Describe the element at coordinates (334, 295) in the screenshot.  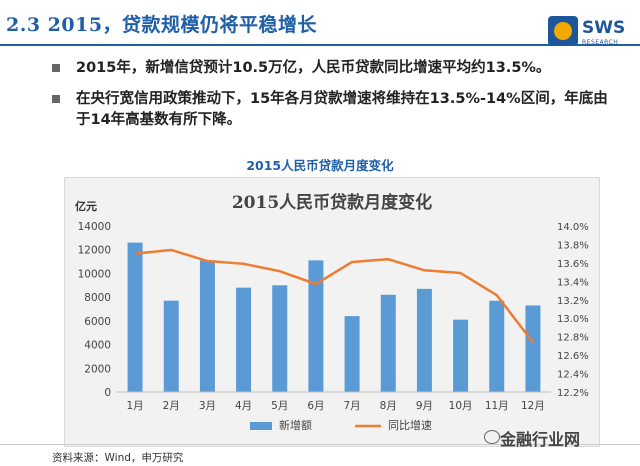
I see `series-line` at that location.